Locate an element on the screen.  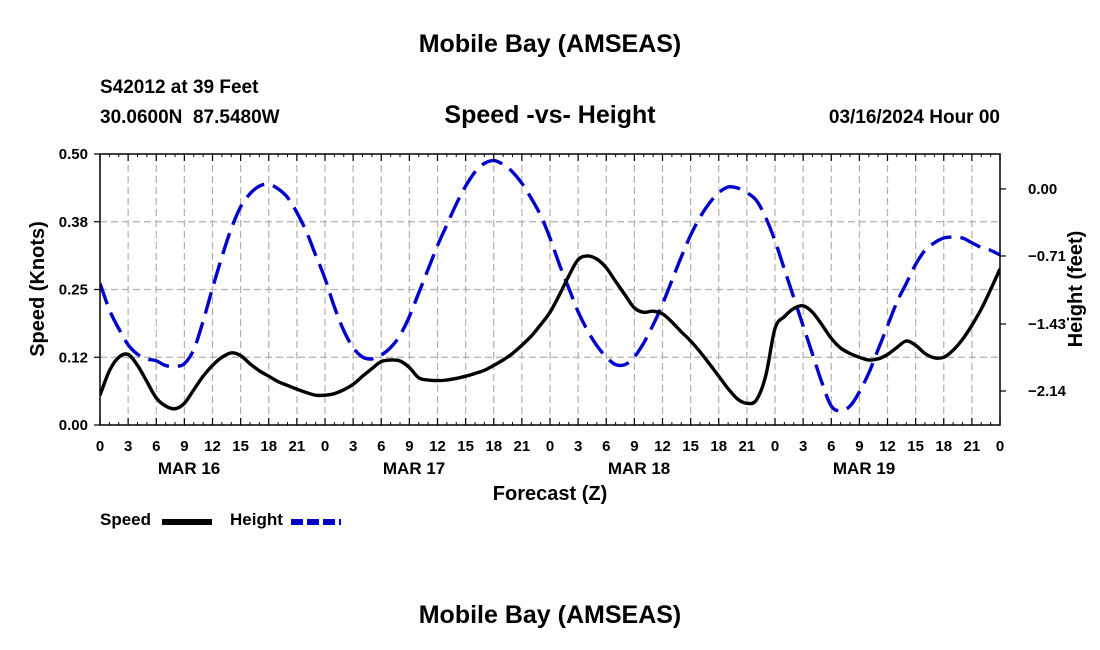
legend-height-swatch is located at coordinates (316, 522).